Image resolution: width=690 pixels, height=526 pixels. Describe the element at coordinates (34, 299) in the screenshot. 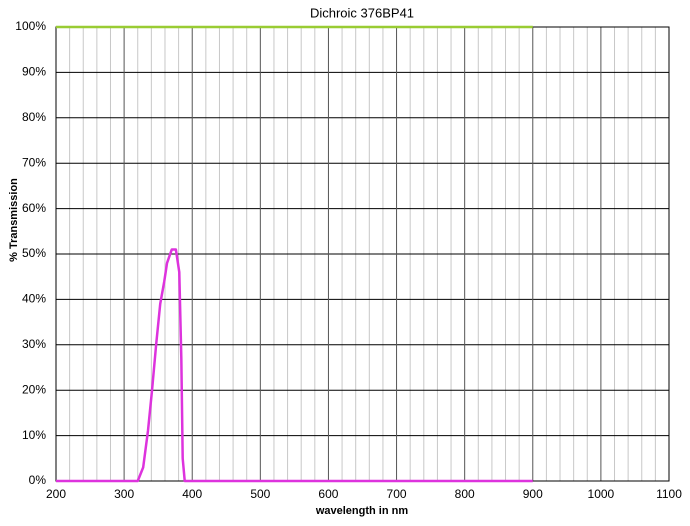

I see `y-tick-label: 40%` at that location.